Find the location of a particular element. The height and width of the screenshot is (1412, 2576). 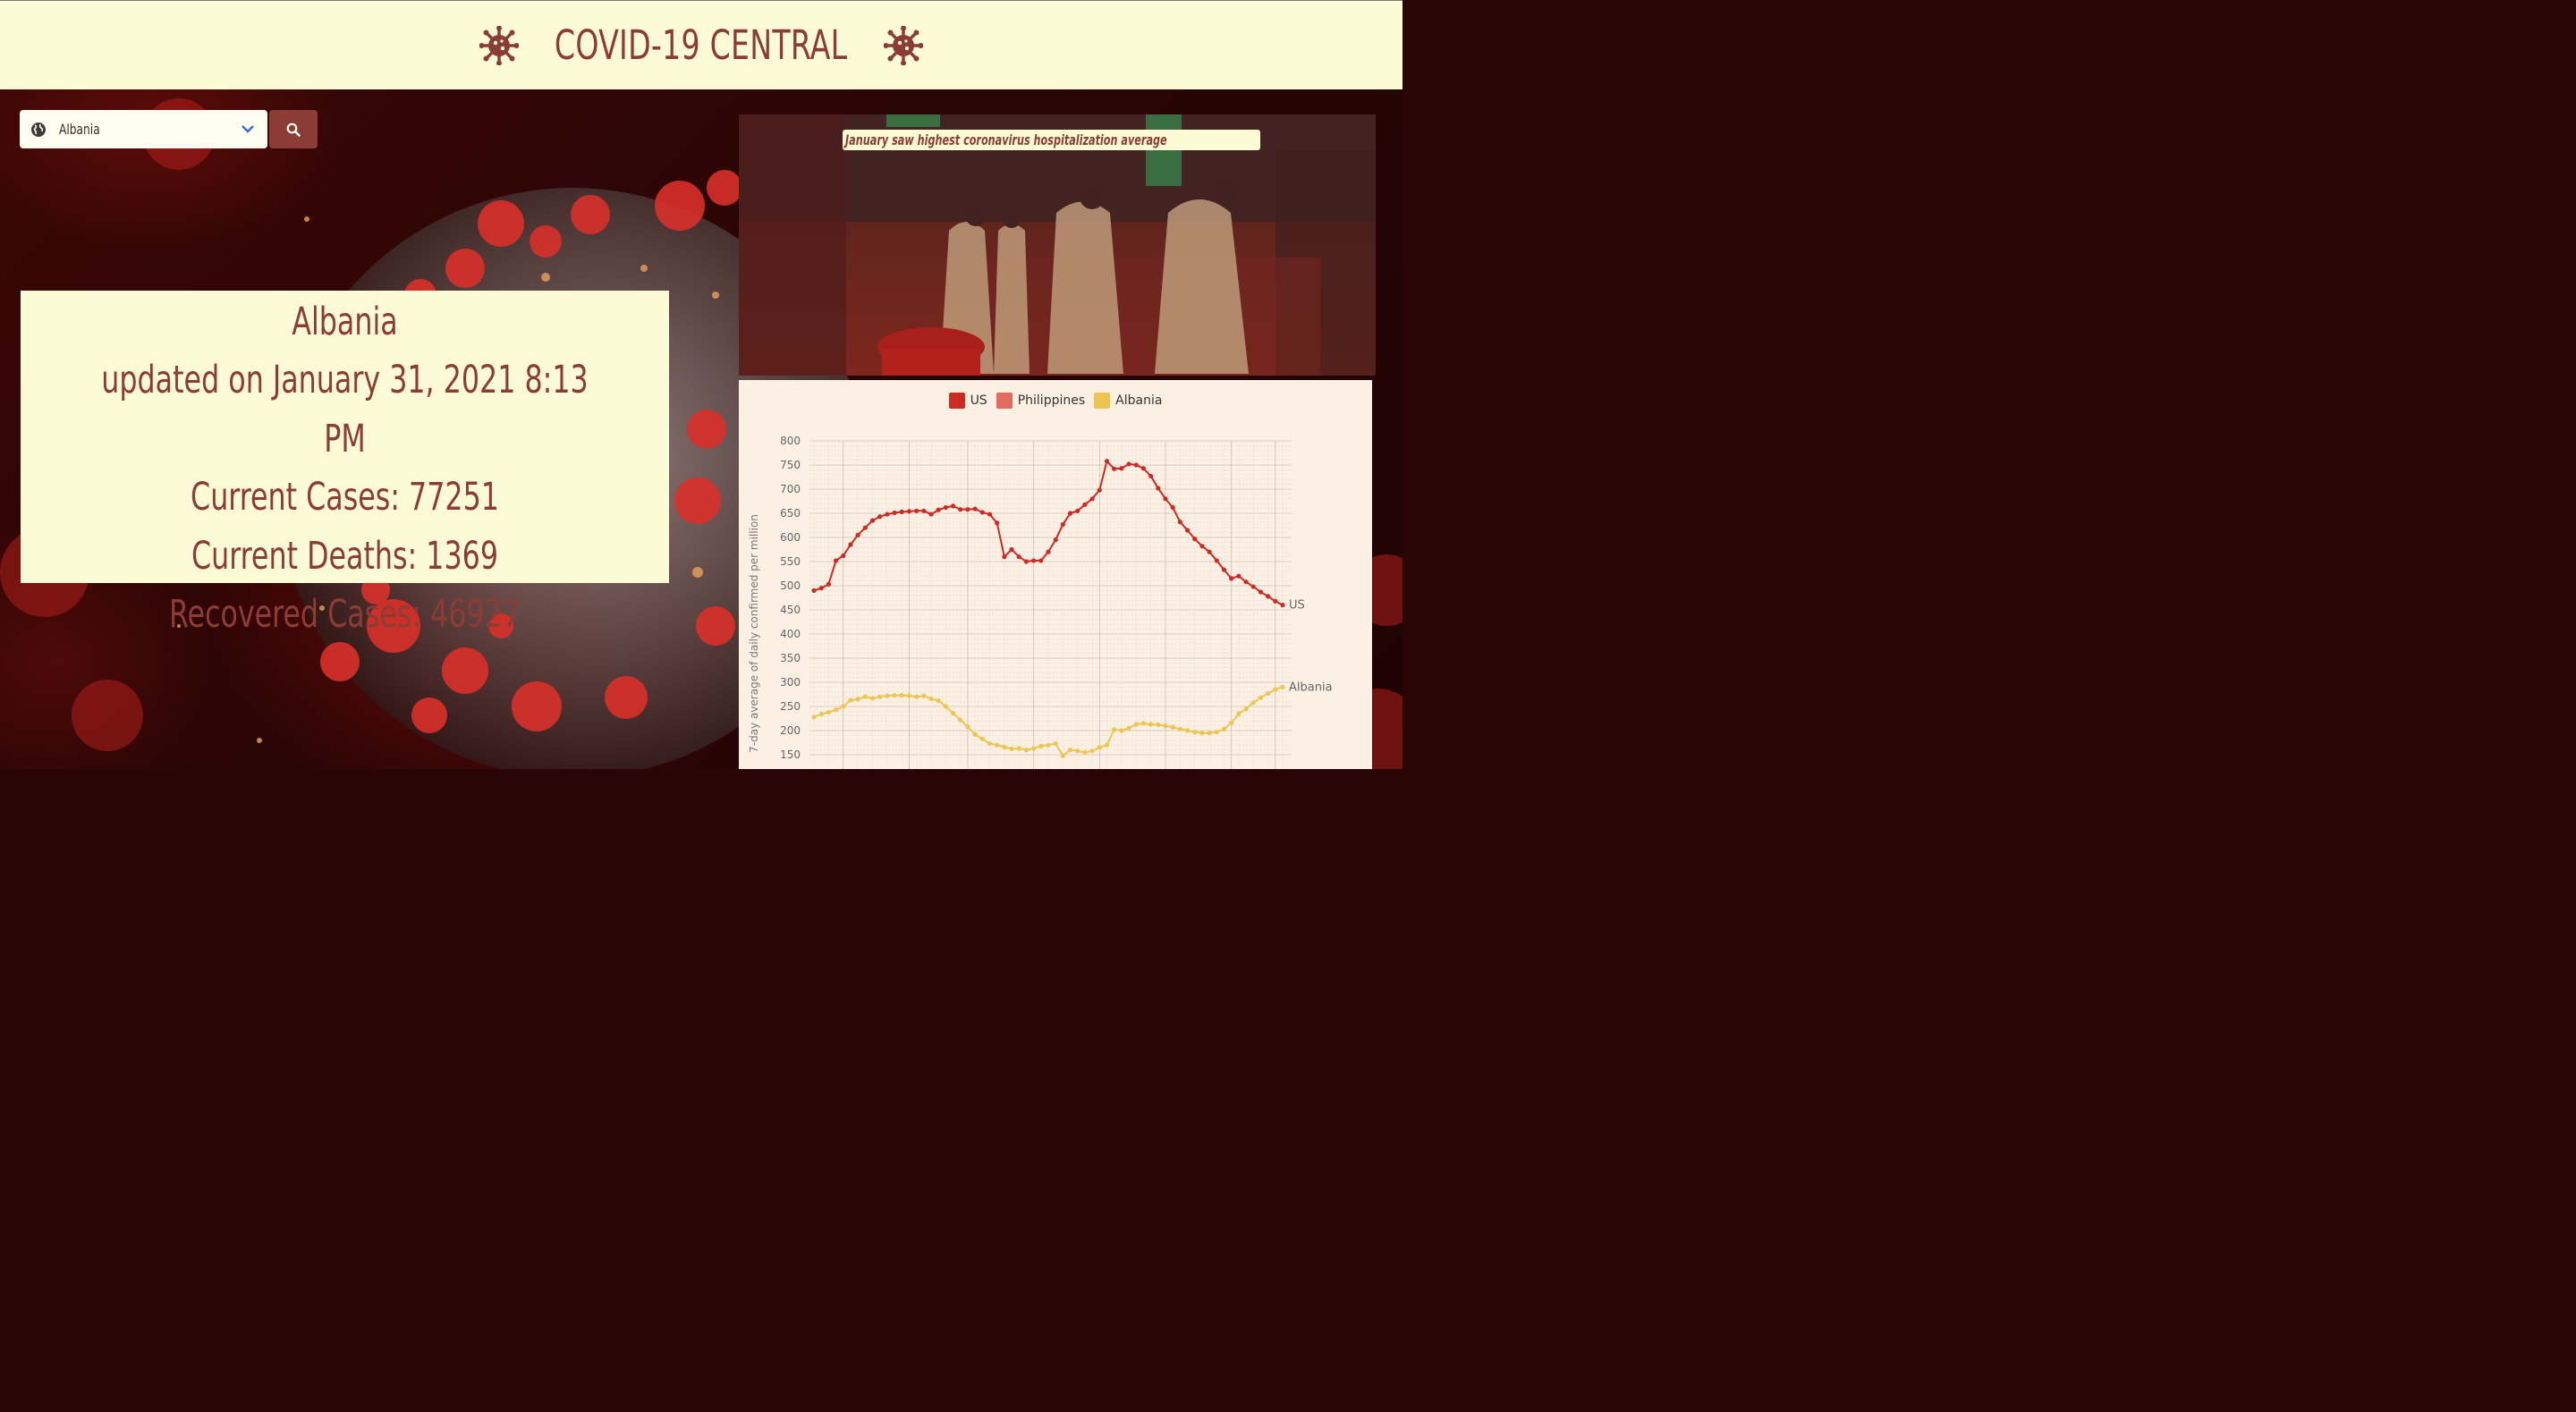

chart-legend: US Philippines Albania is located at coordinates (1055, 401).